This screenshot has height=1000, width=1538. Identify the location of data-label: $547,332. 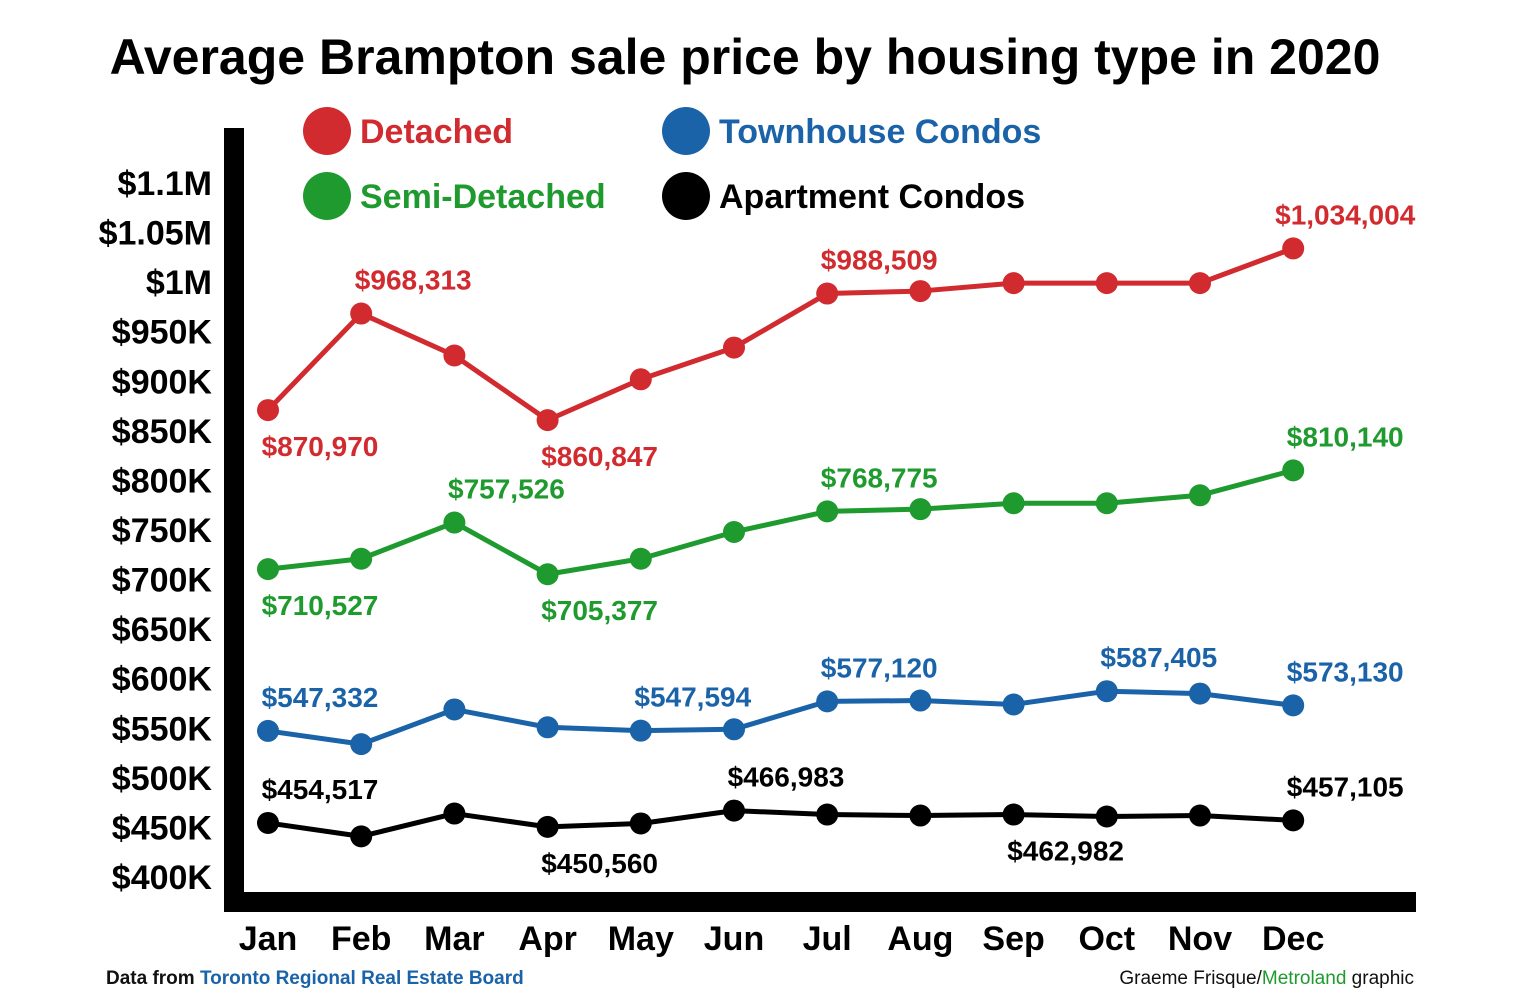
(320, 697).